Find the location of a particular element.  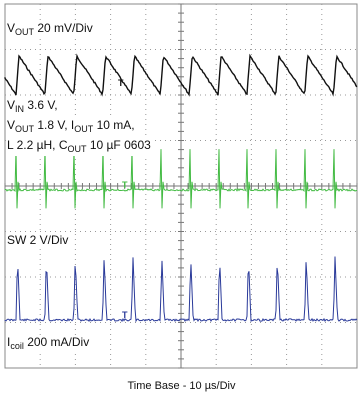

vout-scale-label: VOUT 20 mV/Div is located at coordinates (50, 30).